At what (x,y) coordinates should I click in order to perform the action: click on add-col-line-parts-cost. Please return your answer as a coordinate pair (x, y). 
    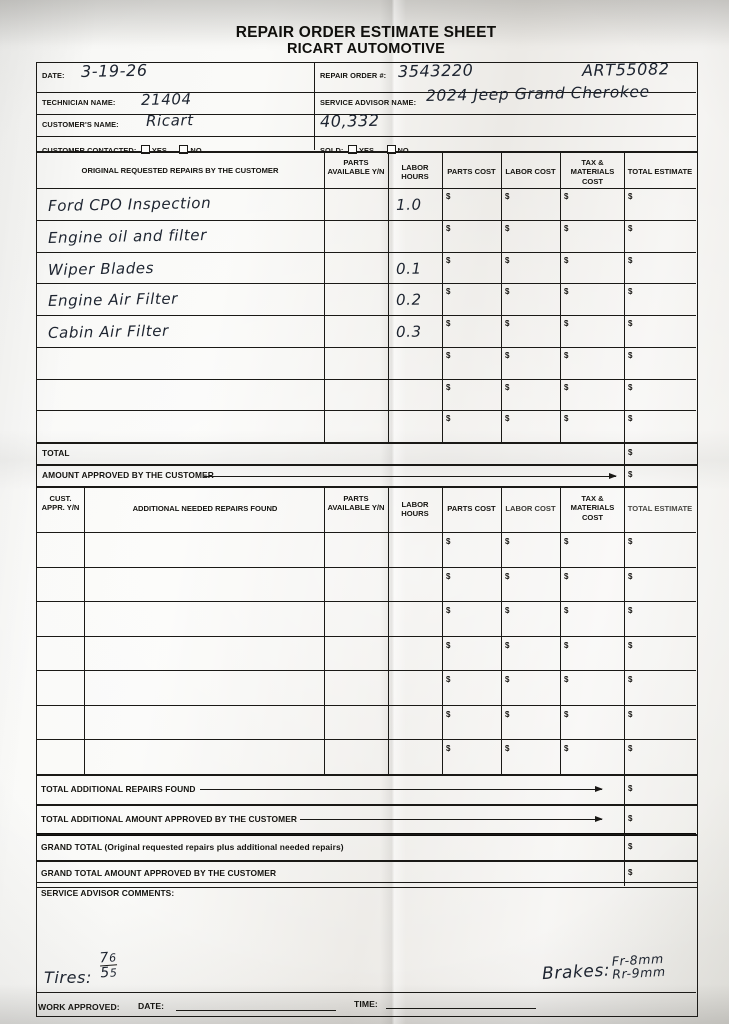
    Looking at the image, I should click on (443, 630).